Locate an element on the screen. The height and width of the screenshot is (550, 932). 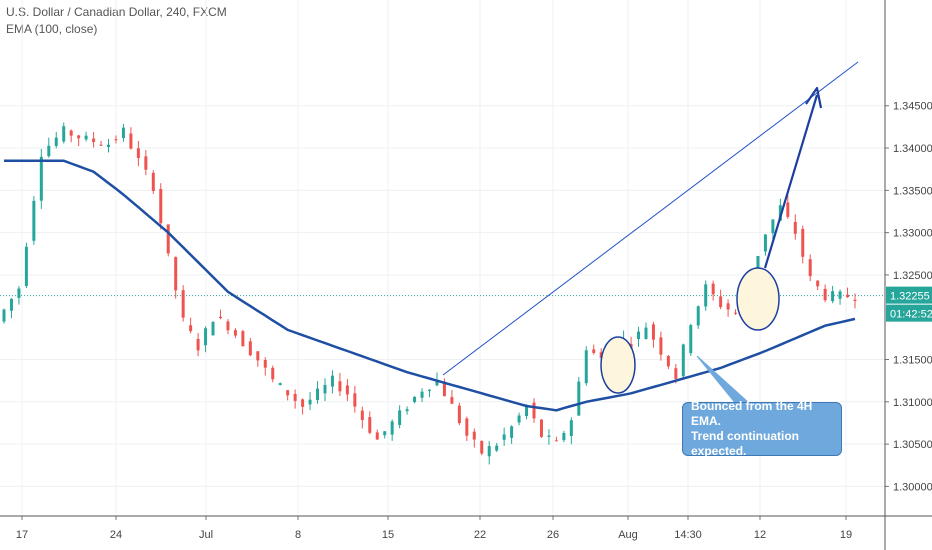
x-tick-label: 22 is located at coordinates (480, 535).